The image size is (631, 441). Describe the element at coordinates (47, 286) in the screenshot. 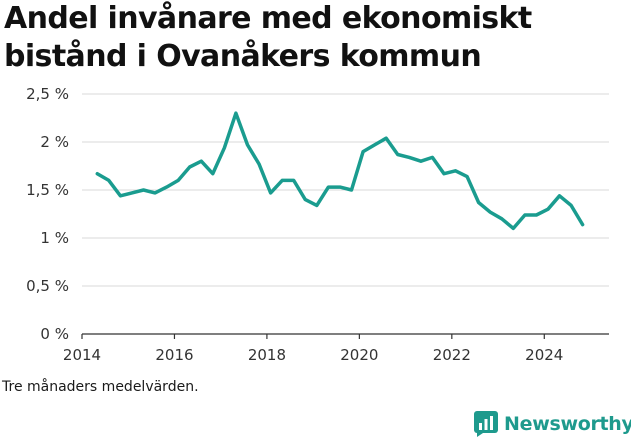

I see `y-tick-label: 0,5 %` at that location.